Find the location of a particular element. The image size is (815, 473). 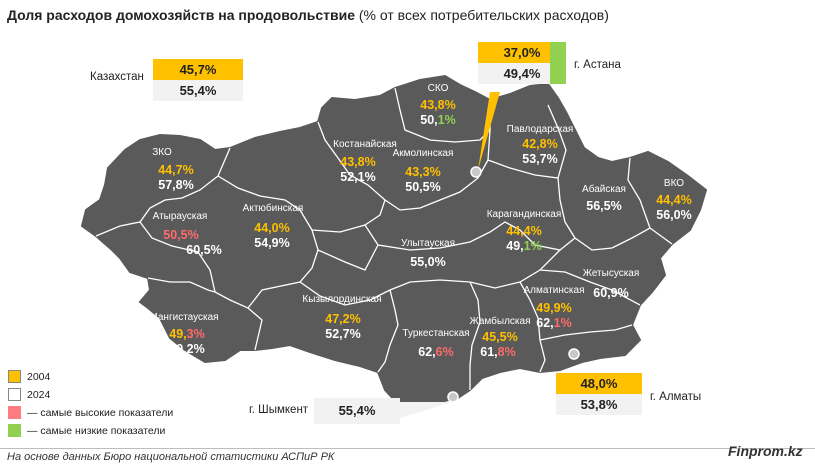

kazakhstan-2004: 45,7% is located at coordinates (198, 69).